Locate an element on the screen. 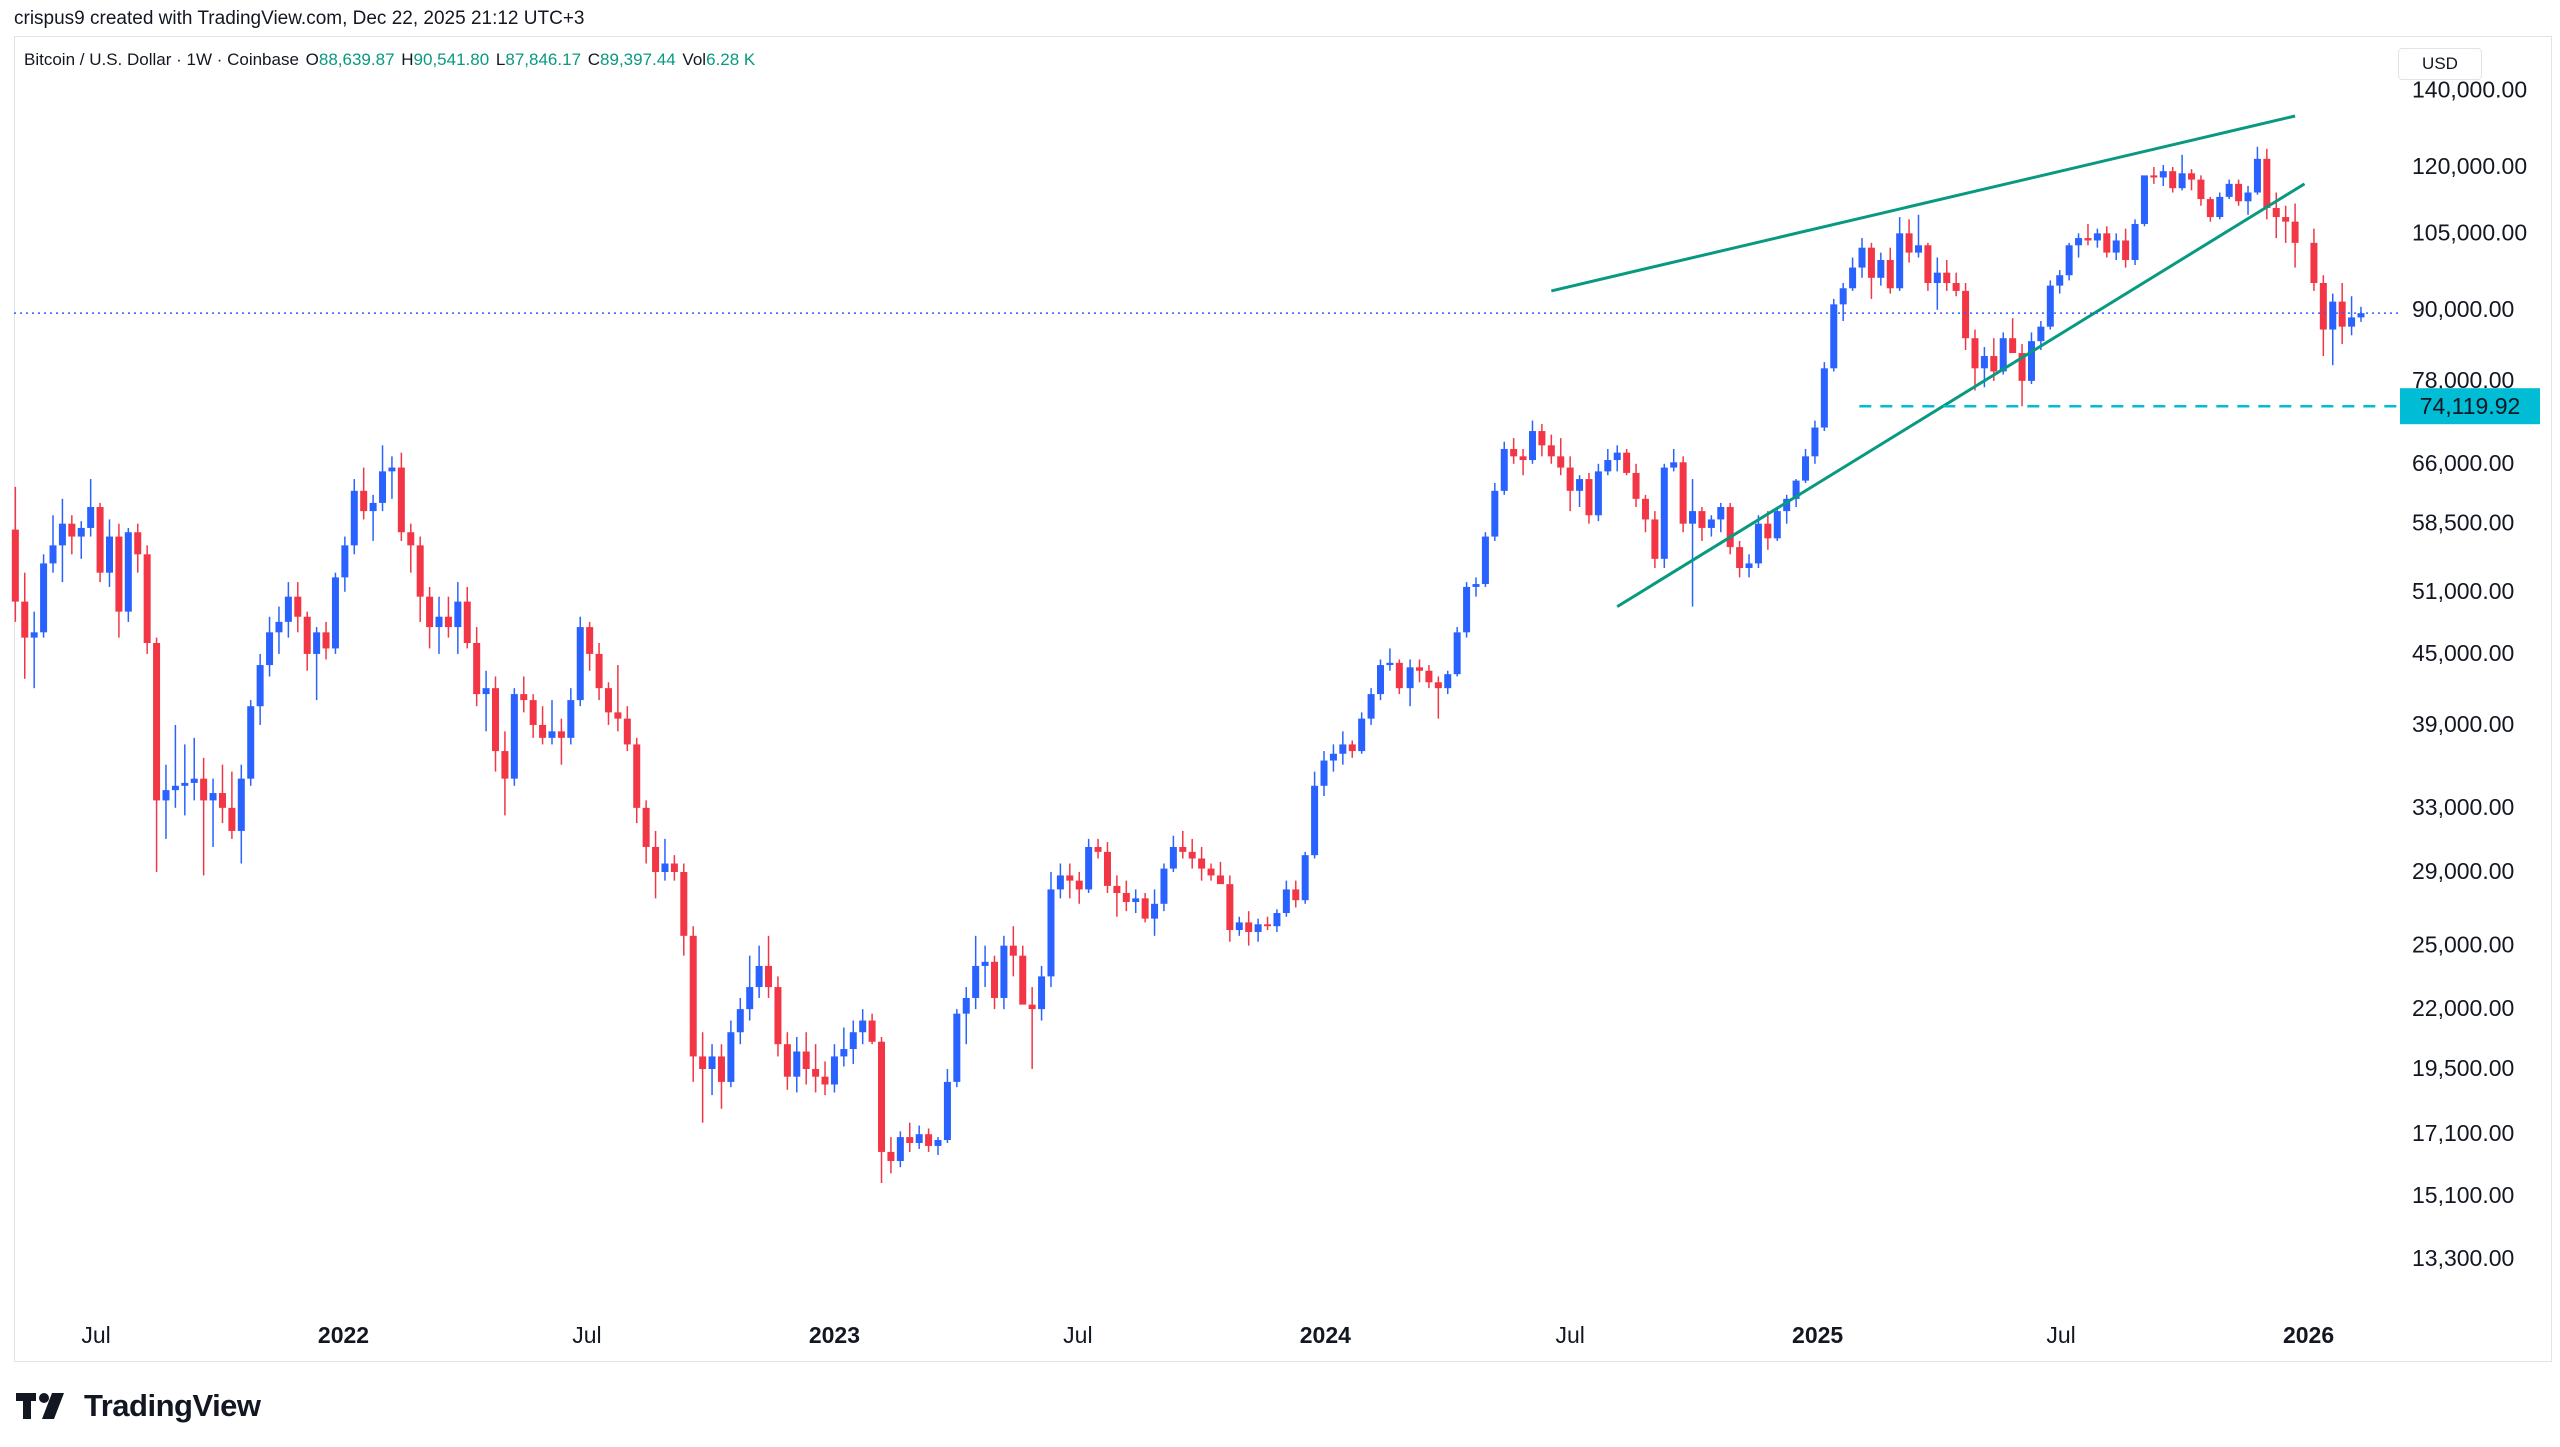  tradingview-wordmark: TradingView is located at coordinates (172, 1405).